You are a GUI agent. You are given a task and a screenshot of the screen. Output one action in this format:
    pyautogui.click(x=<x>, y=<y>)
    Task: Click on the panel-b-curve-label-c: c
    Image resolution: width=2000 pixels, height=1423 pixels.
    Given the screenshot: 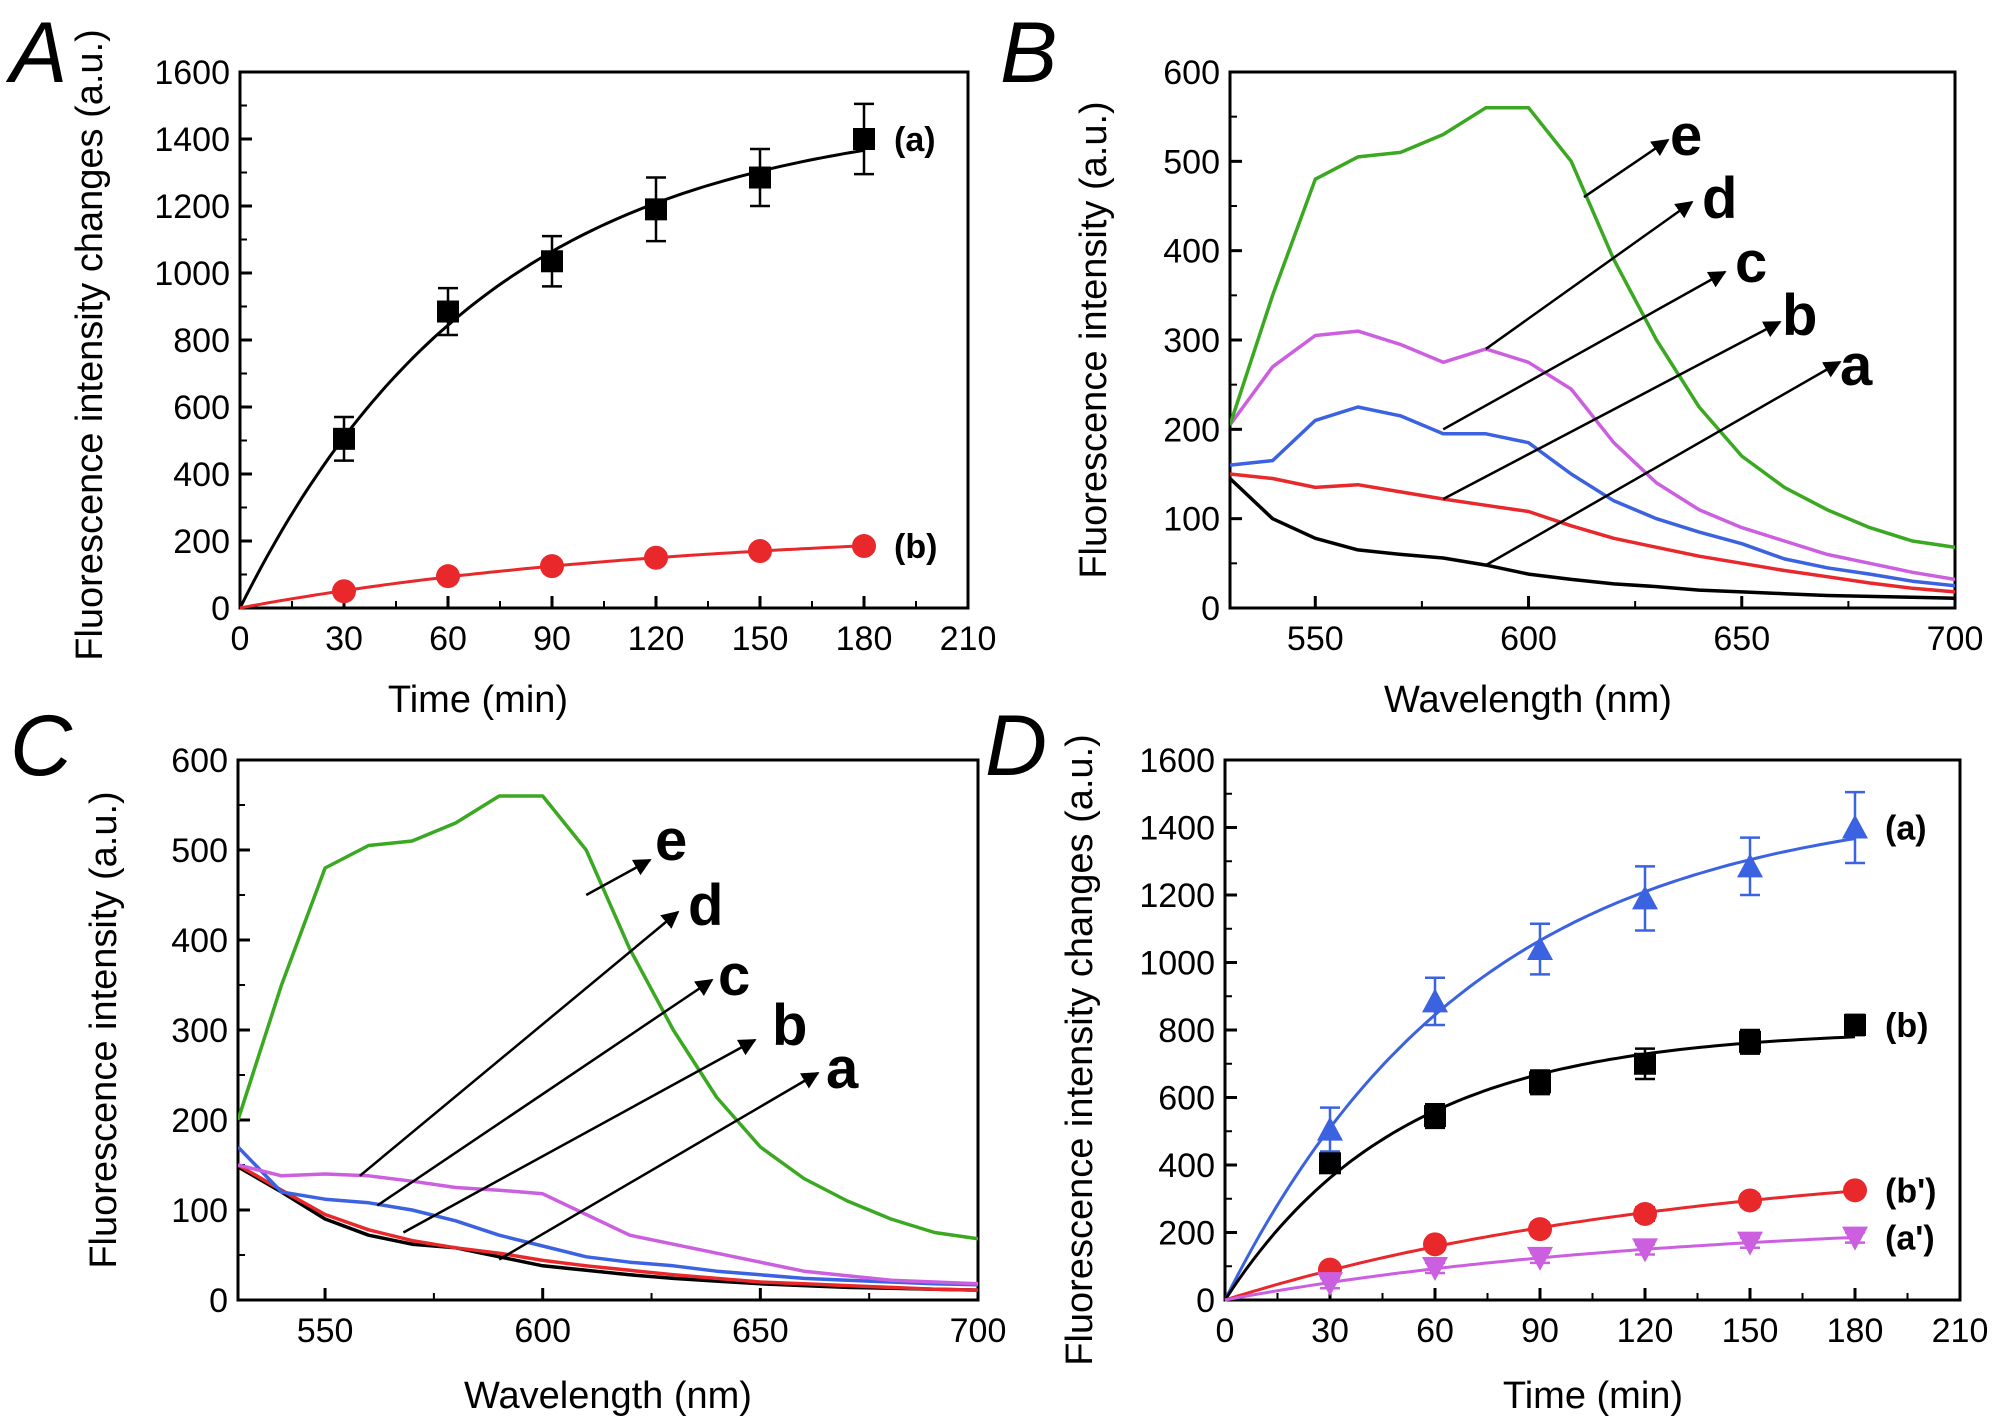 What is the action you would take?
    pyautogui.click(x=1751, y=262)
    